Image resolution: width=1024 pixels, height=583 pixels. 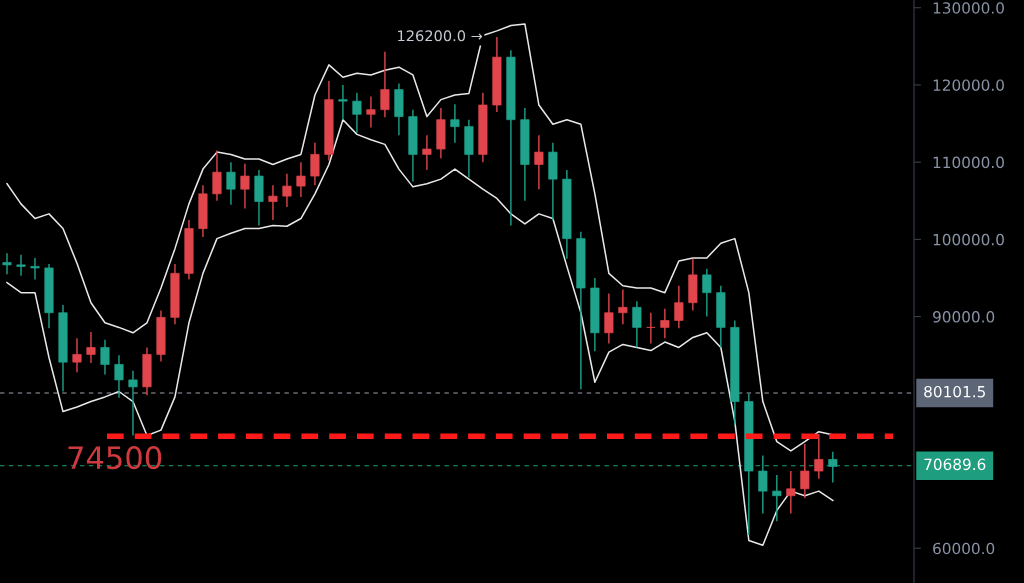 What do you see at coordinates (115, 458) in the screenshot?
I see `ref-line-label: 74500` at bounding box center [115, 458].